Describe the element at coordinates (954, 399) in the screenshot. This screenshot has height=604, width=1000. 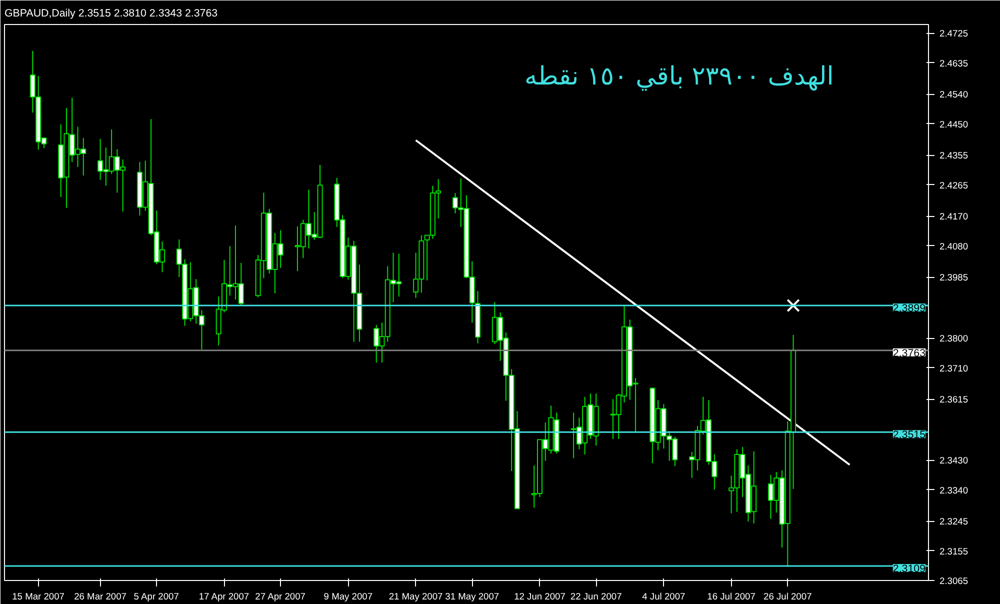
I see `y-tick-label: 2.3615` at that location.